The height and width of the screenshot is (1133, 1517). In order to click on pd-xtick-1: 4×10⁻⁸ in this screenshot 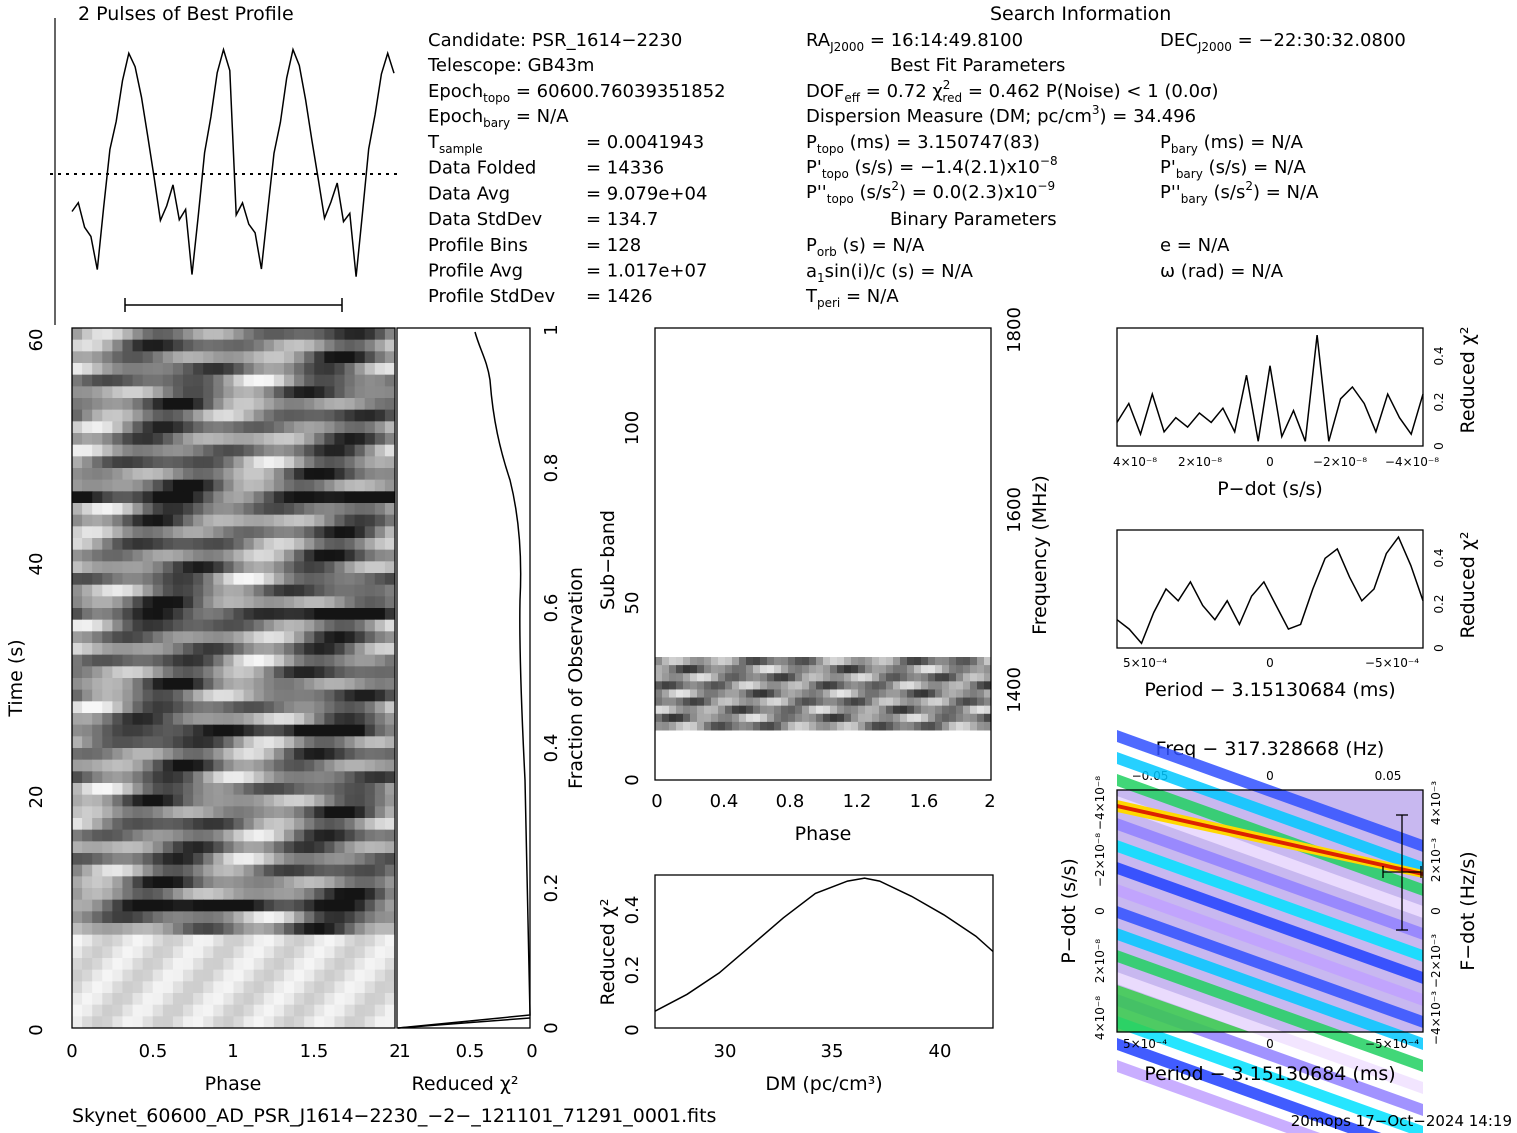, I will do `click(1135, 462)`.